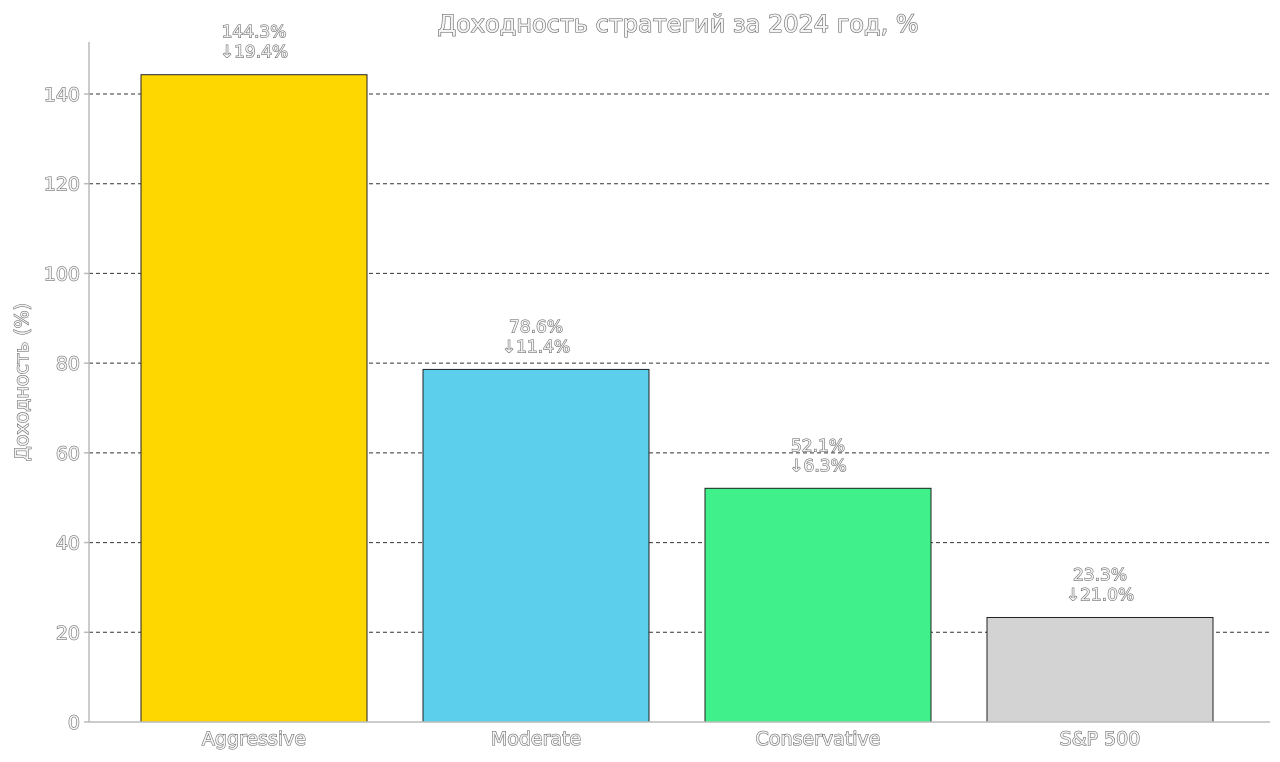 The height and width of the screenshot is (762, 1280). What do you see at coordinates (68, 364) in the screenshot?
I see `y-tick-label: 80` at bounding box center [68, 364].